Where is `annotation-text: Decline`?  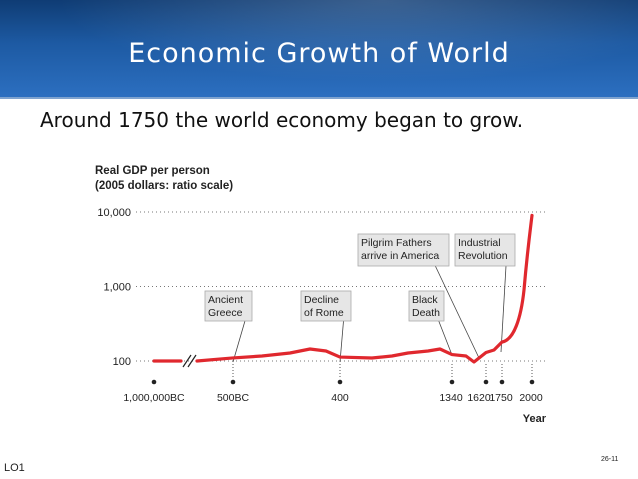 annotation-text: Decline is located at coordinates (321, 300).